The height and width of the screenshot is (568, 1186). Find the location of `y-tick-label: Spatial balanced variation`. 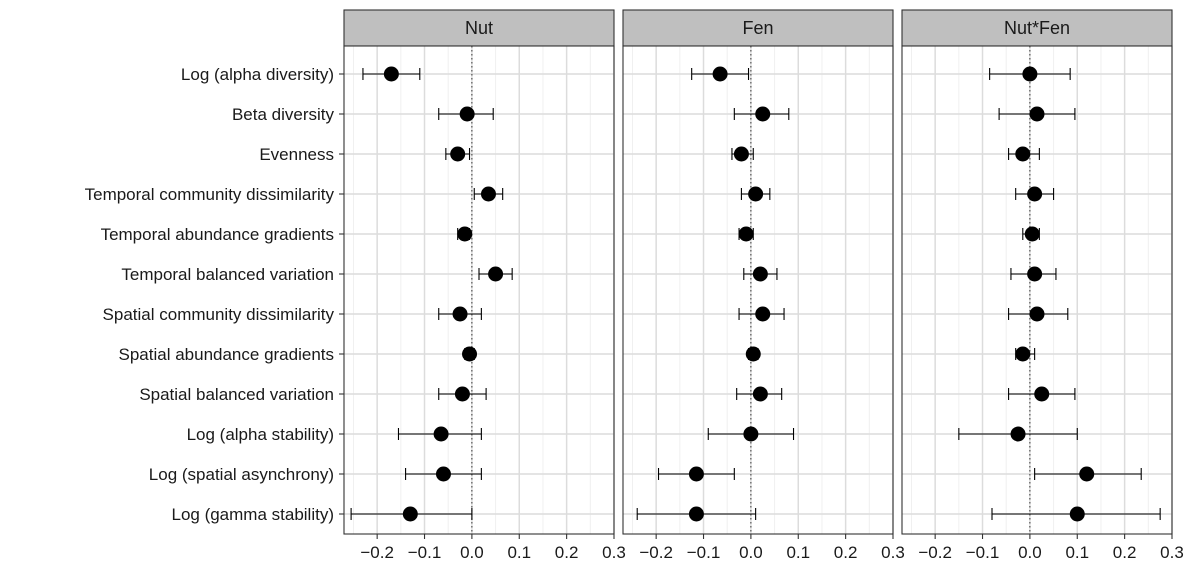

y-tick-label: Spatial balanced variation is located at coordinates (236, 394).